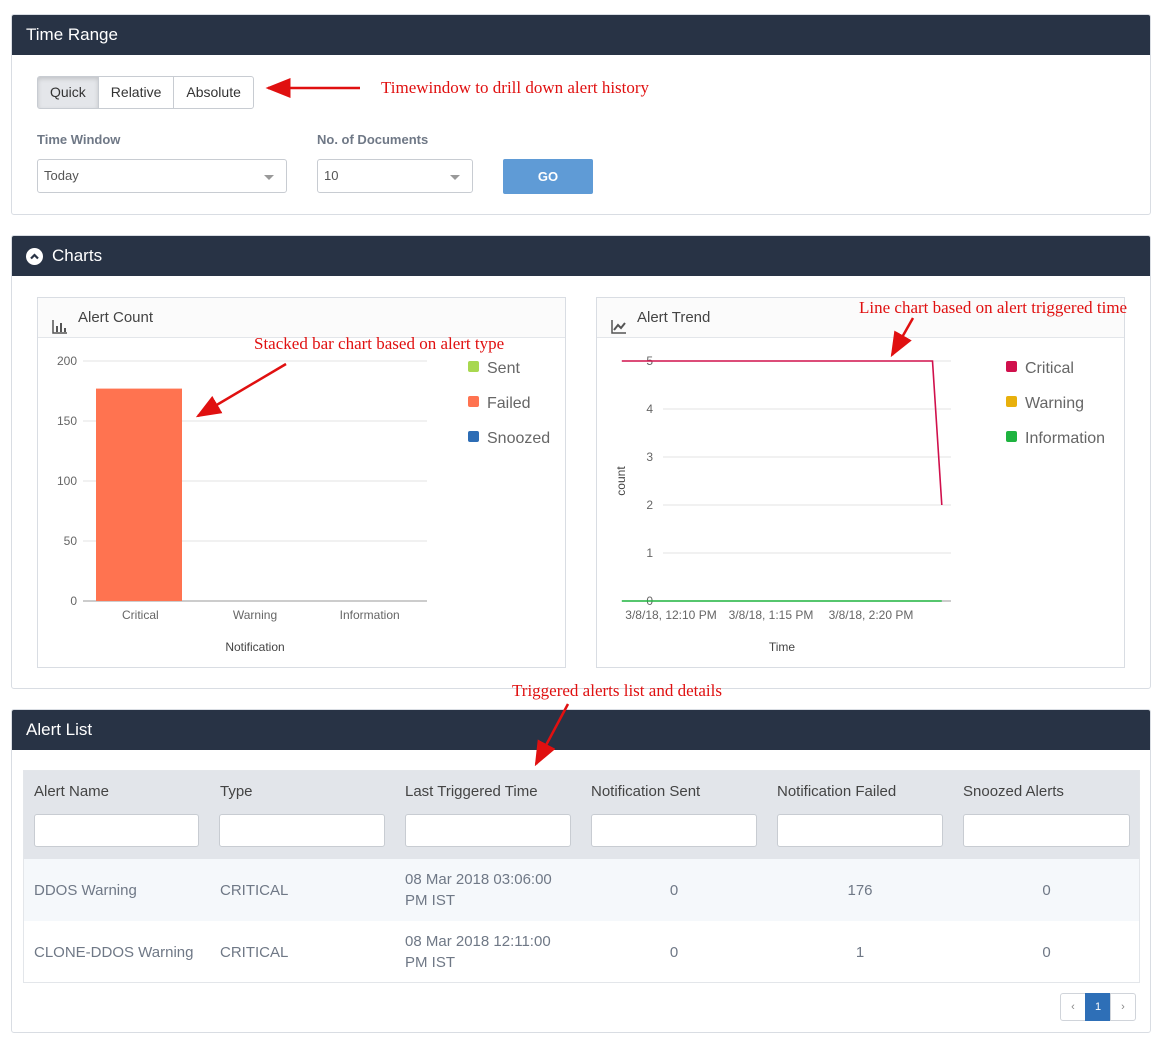  What do you see at coordinates (72, 791) in the screenshot?
I see `col-alert-name: Alert Name` at bounding box center [72, 791].